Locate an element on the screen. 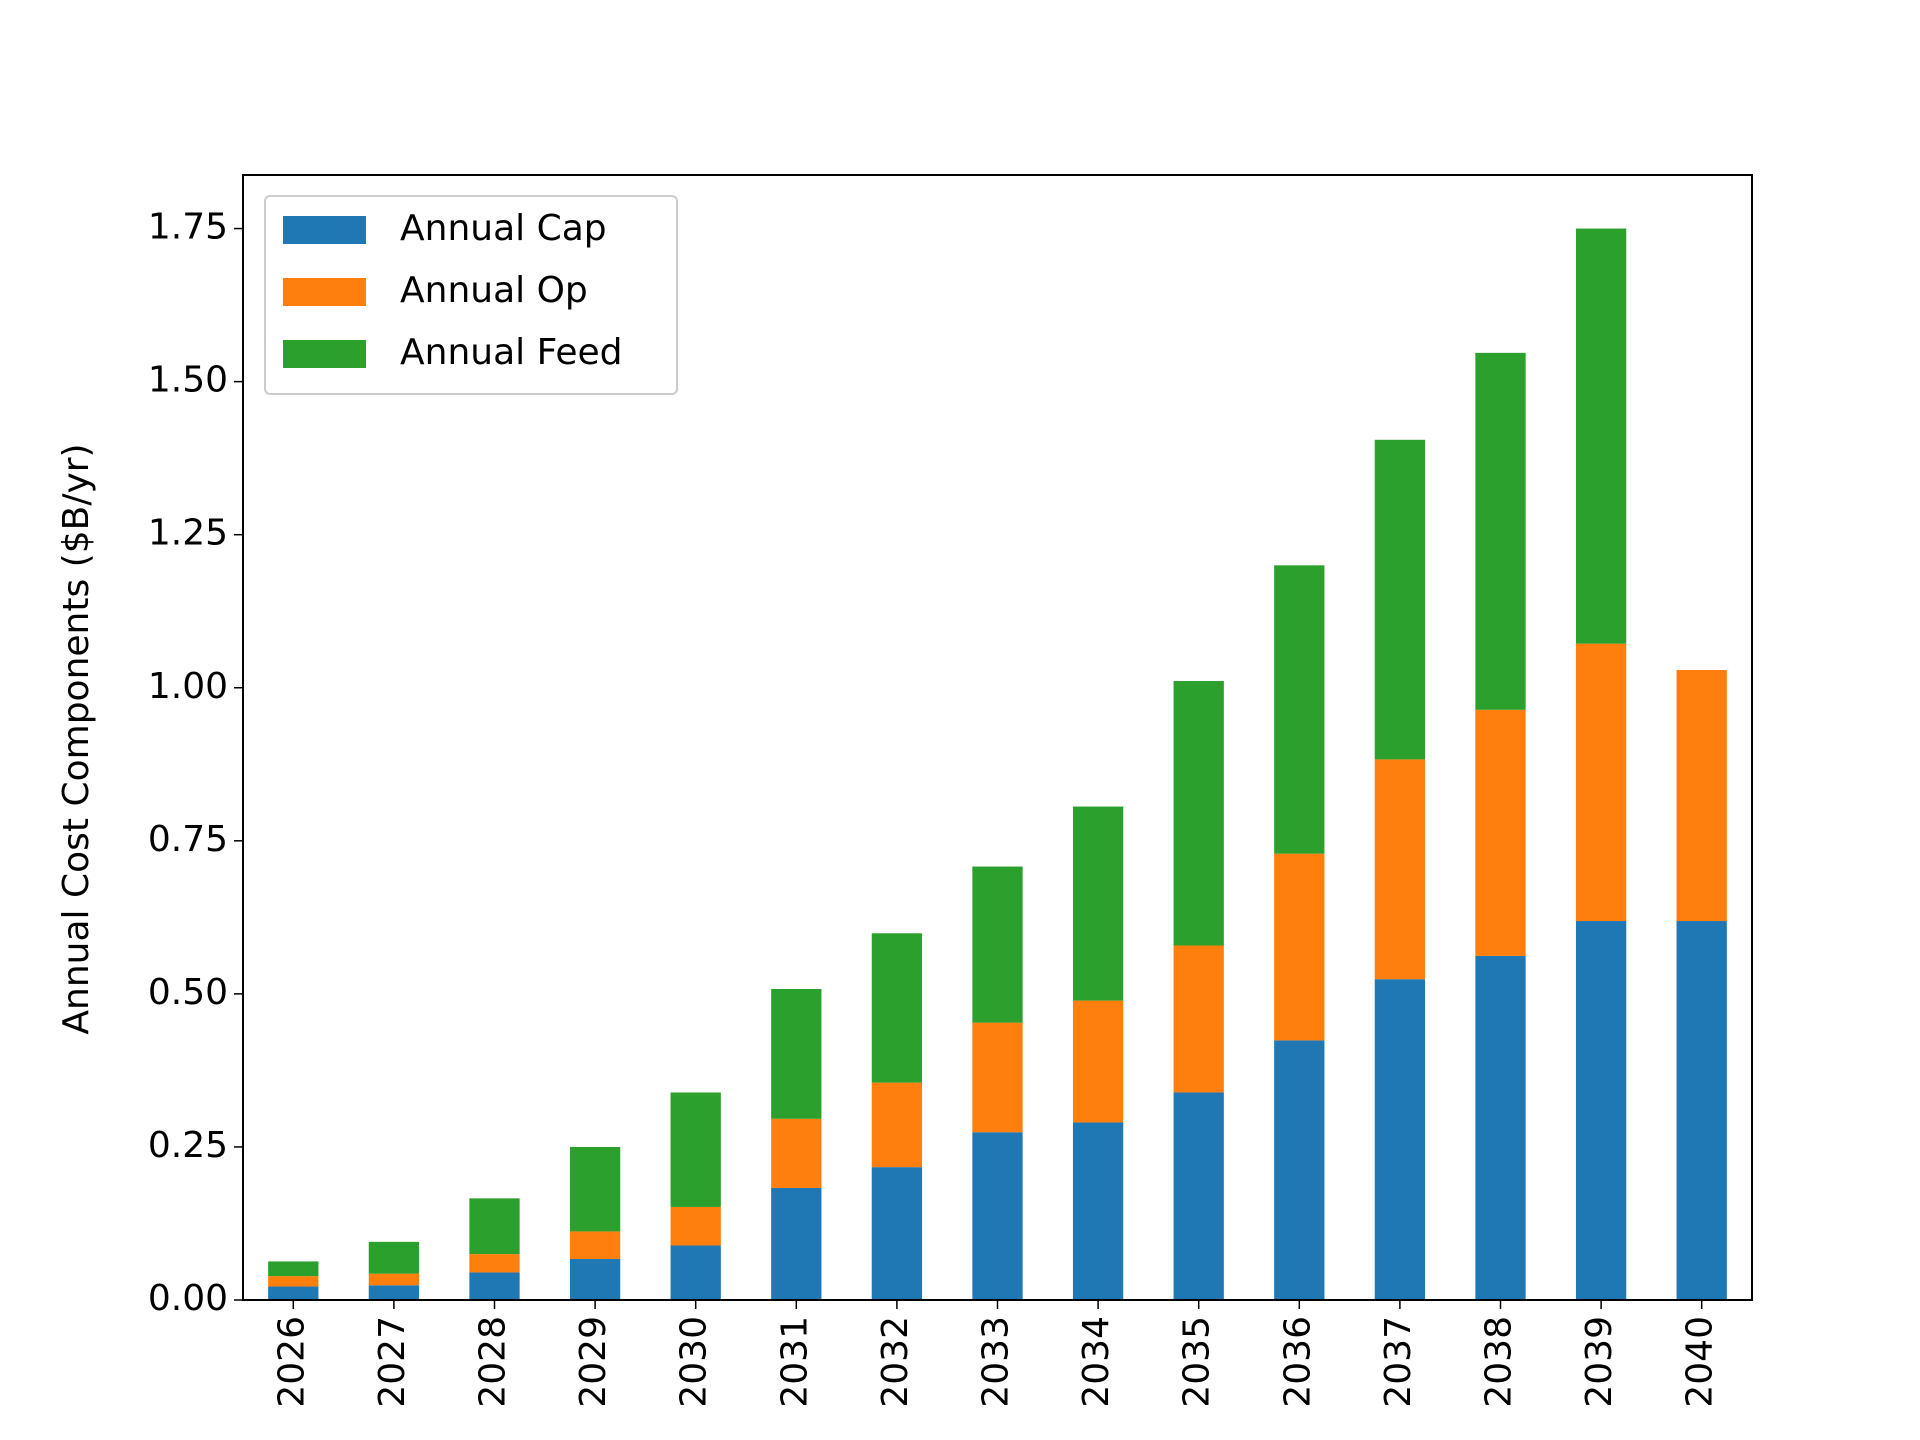  y-tick-label: 1.00 is located at coordinates (188, 686).